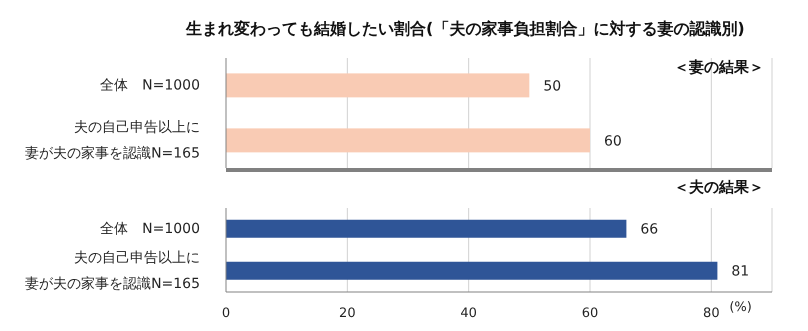 The image size is (808, 331). What do you see at coordinates (711, 314) in the screenshot?
I see `x-tick-label: 80` at bounding box center [711, 314].